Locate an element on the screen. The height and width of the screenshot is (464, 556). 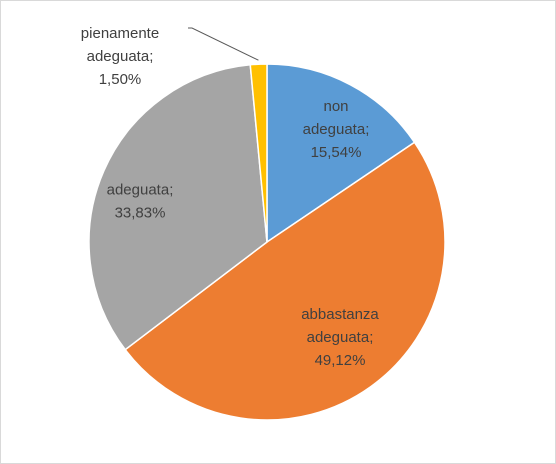
data-label-value: 15,54% is located at coordinates (336, 152).